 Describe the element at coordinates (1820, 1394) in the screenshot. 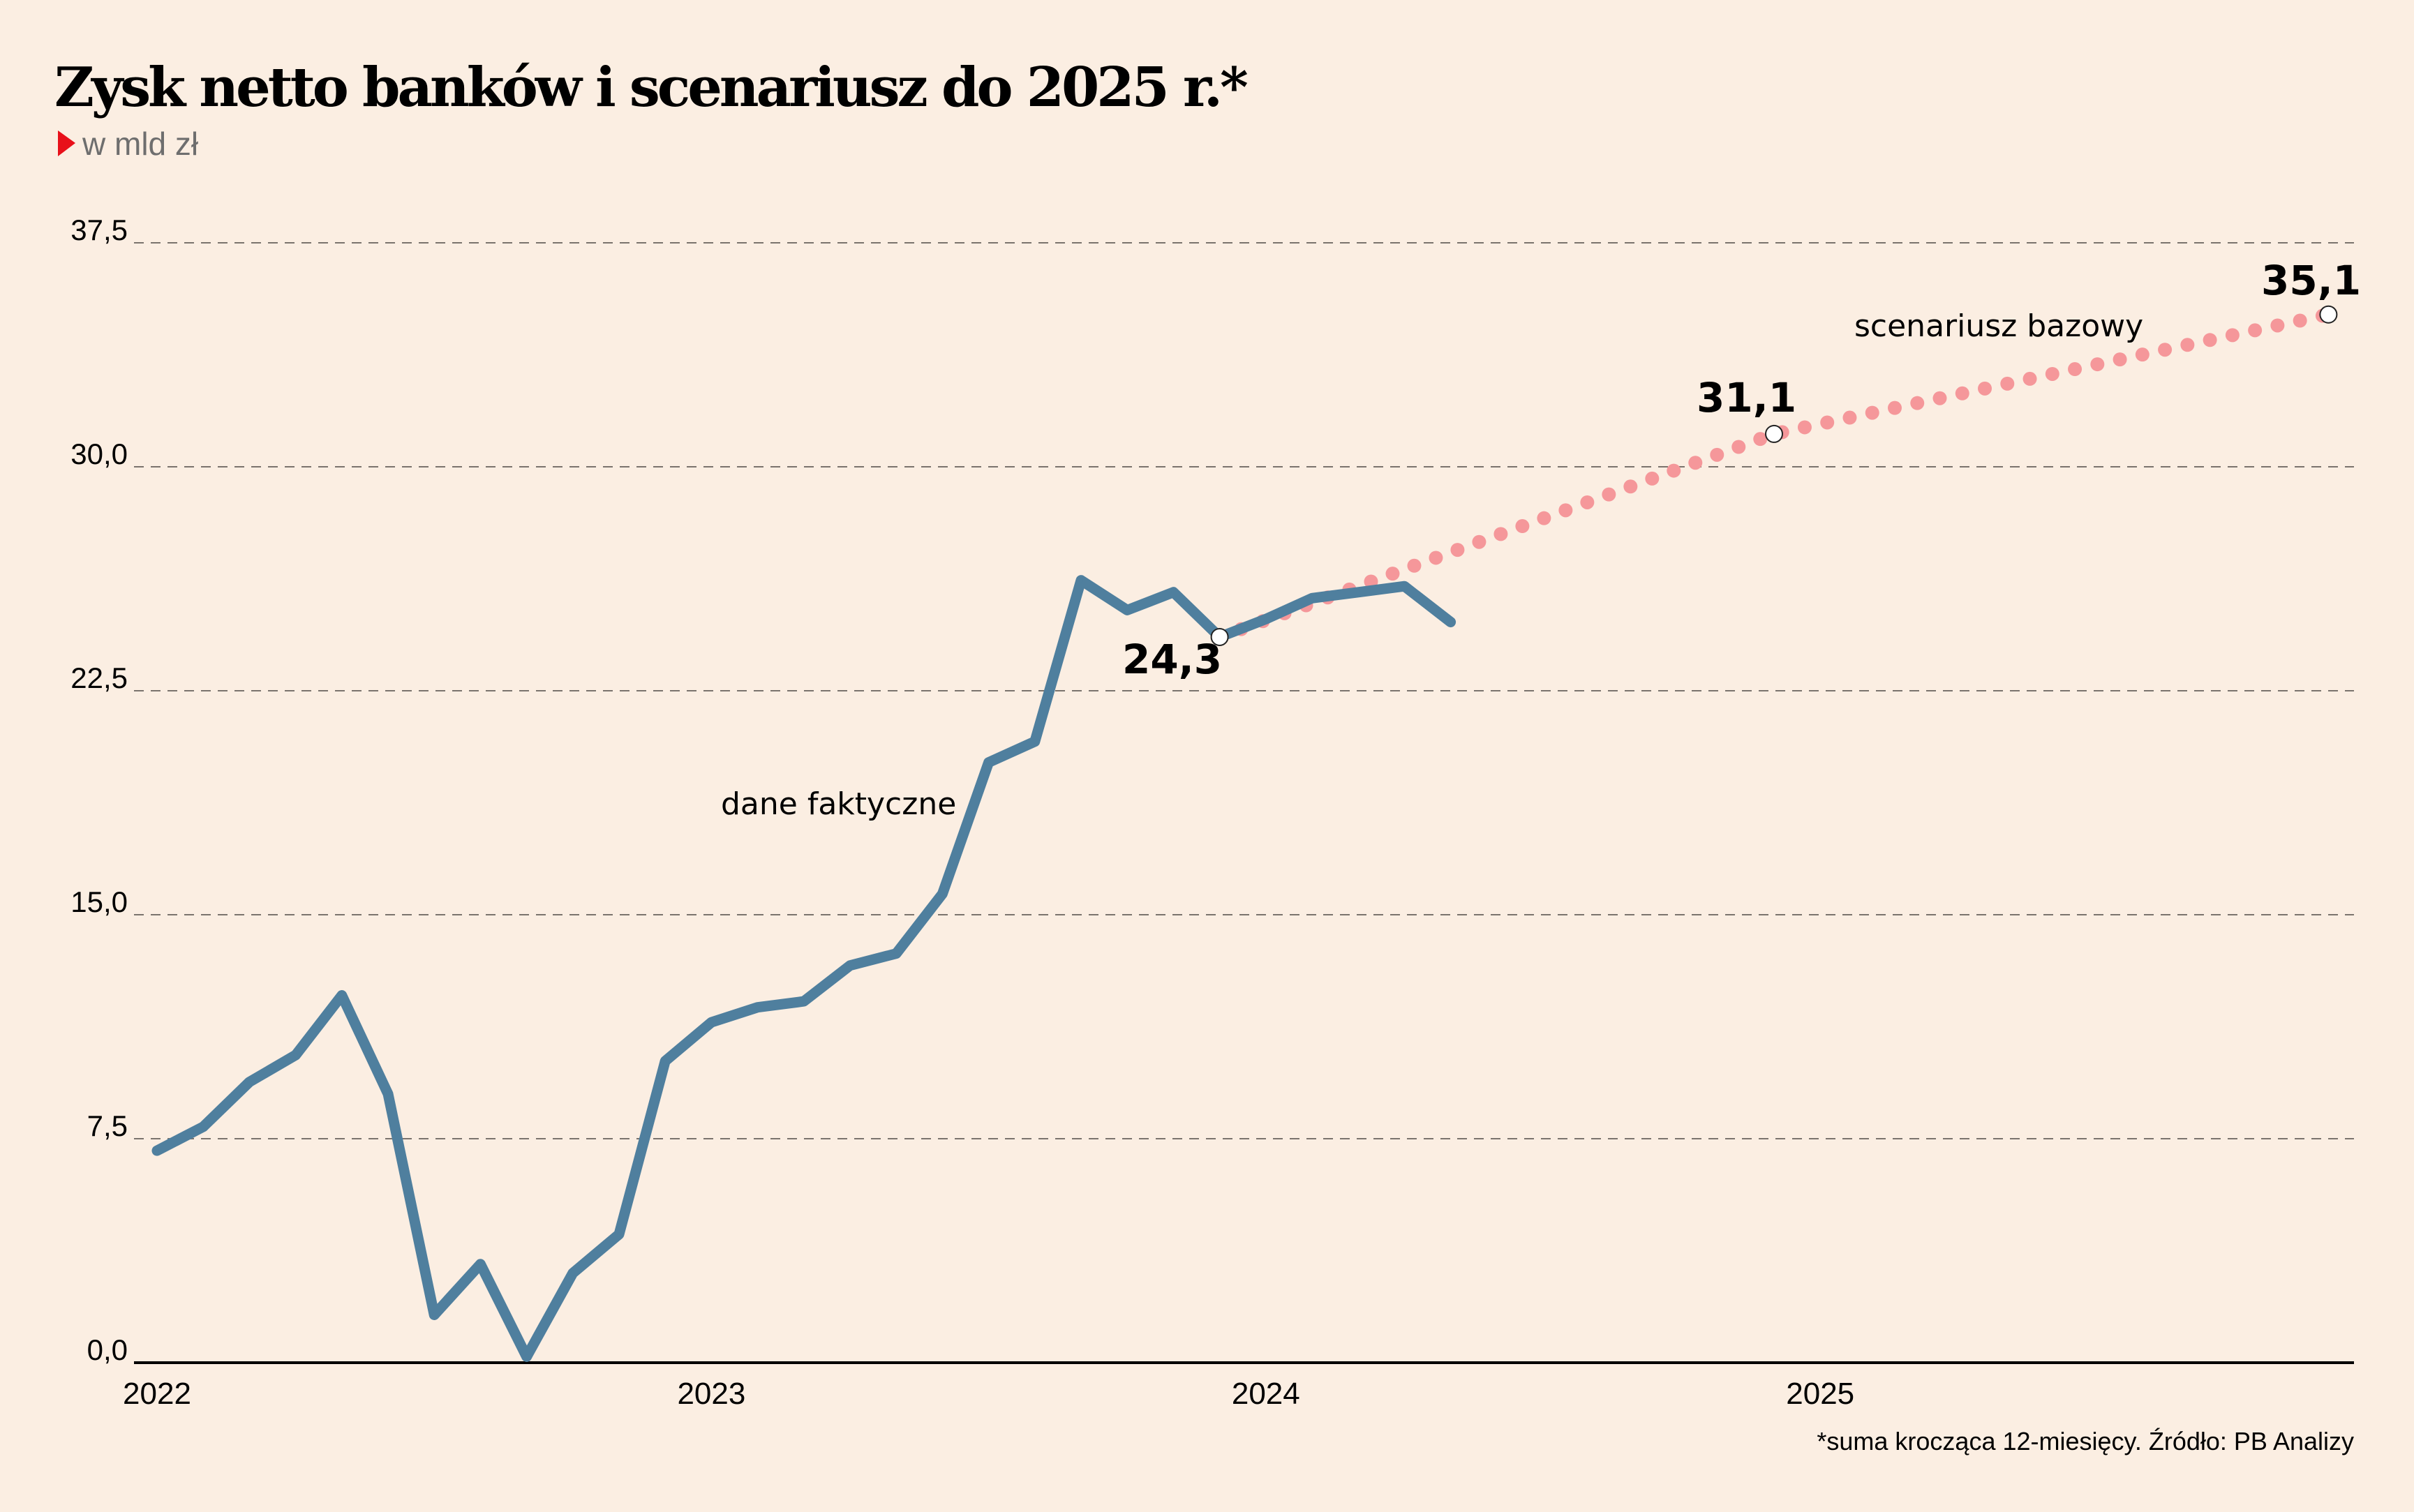

I see `x-tick-label: 2025` at that location.